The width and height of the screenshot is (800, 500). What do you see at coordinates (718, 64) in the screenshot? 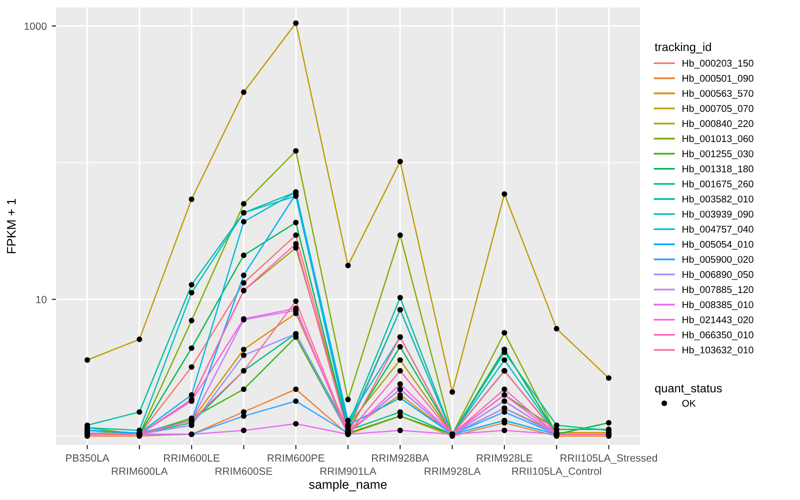
I see `legend-label: Hb_000203_150` at bounding box center [718, 64].